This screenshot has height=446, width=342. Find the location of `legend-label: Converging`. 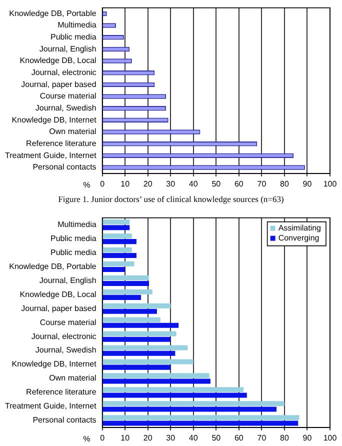

legend-label: Converging is located at coordinates (299, 238).